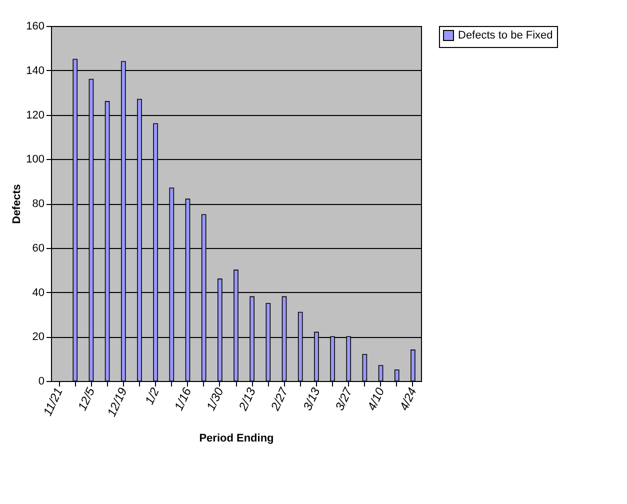 Image resolution: width=627 pixels, height=504 pixels. What do you see at coordinates (408, 399) in the screenshot?
I see `x-tick-label: 4/24` at bounding box center [408, 399].